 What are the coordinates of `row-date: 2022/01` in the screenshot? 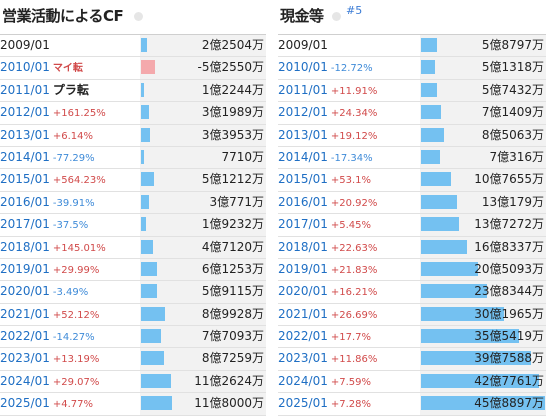 It's located at (303, 336).